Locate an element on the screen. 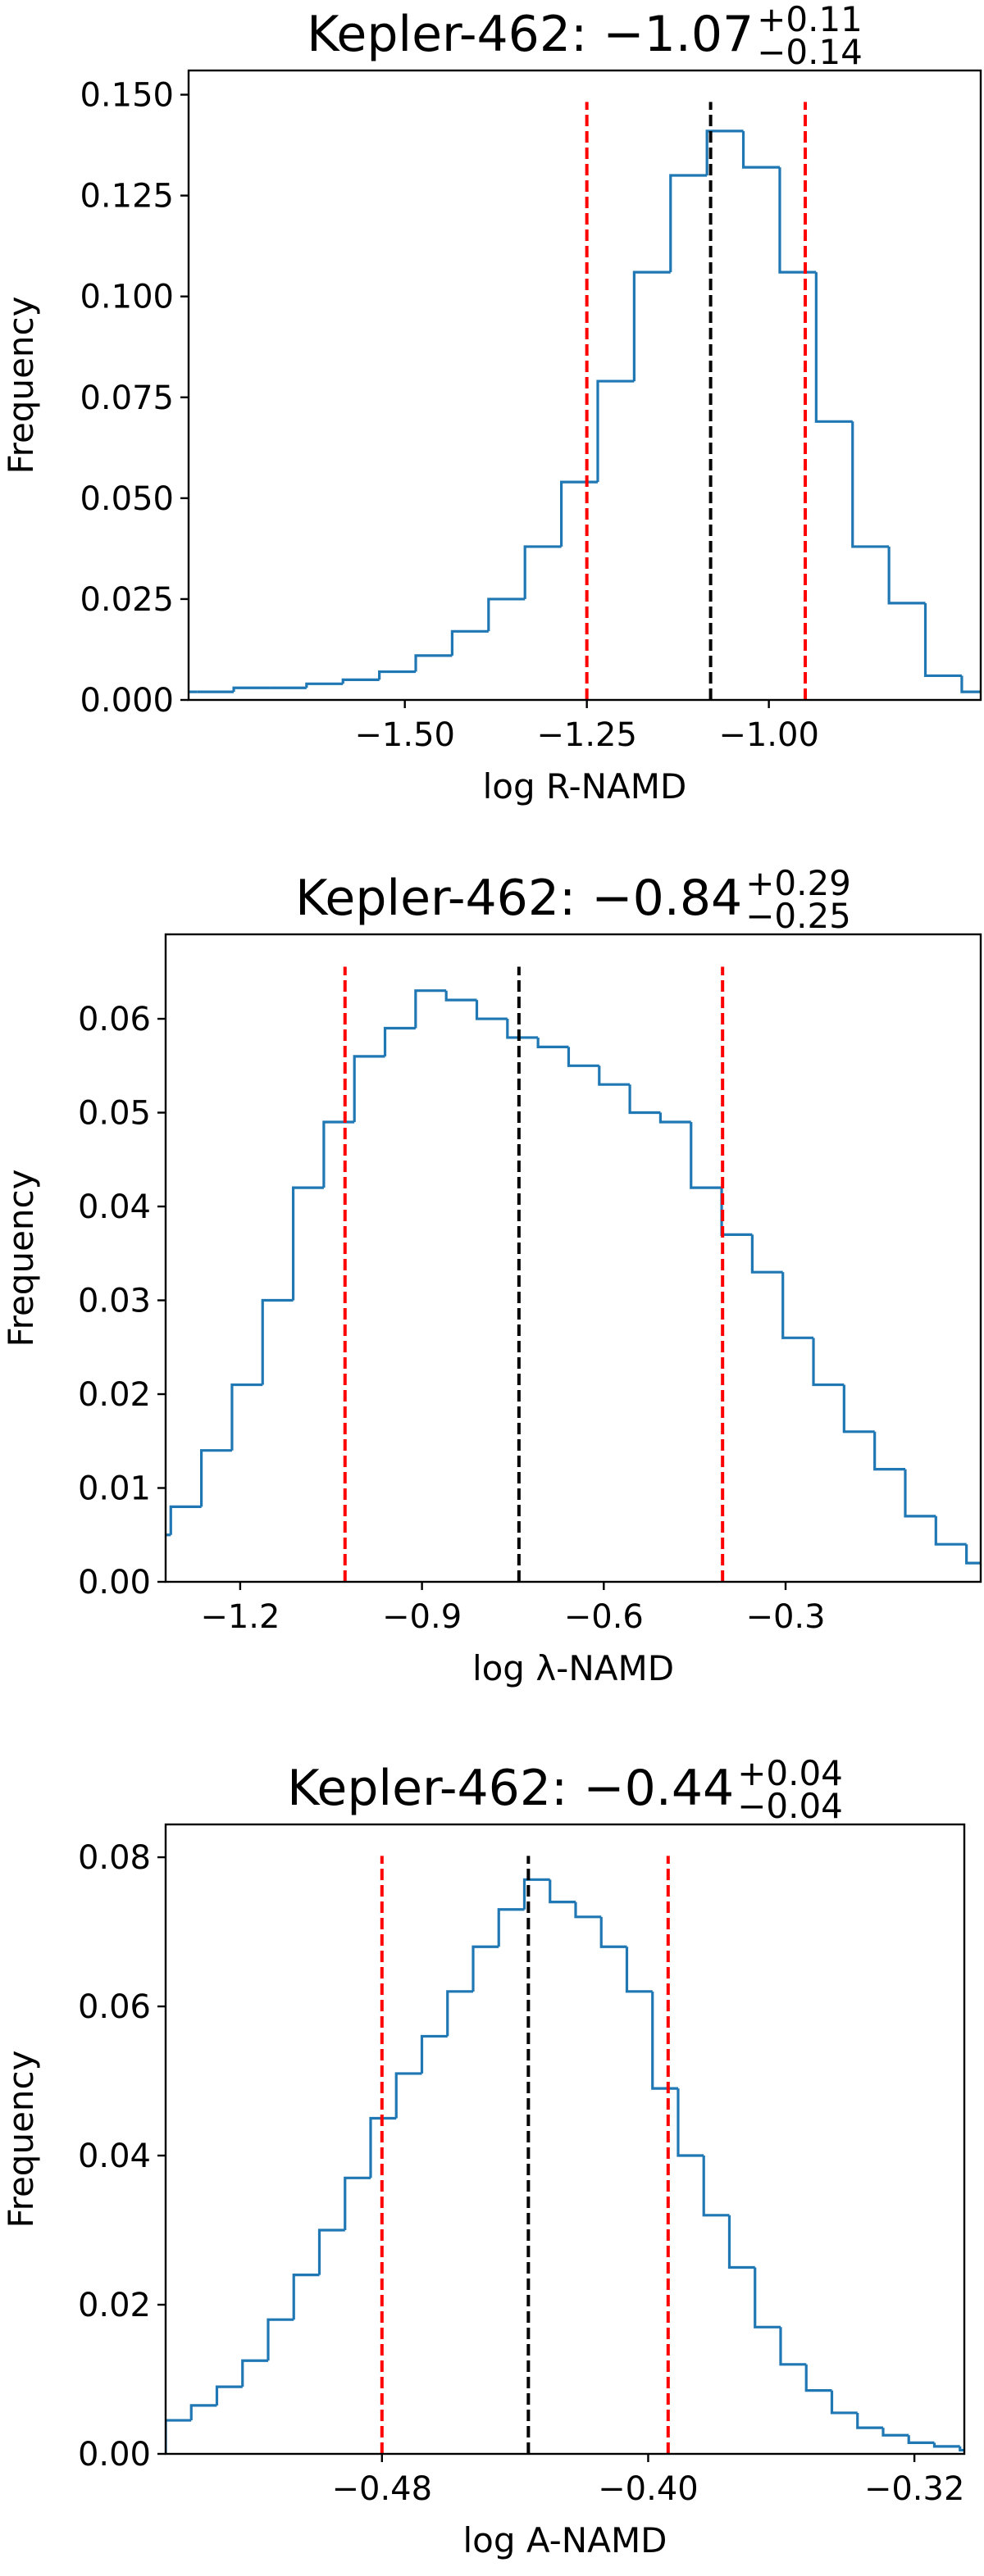 The width and height of the screenshot is (984, 2576). x-axis-label: log λ-NAMD is located at coordinates (573, 1668).